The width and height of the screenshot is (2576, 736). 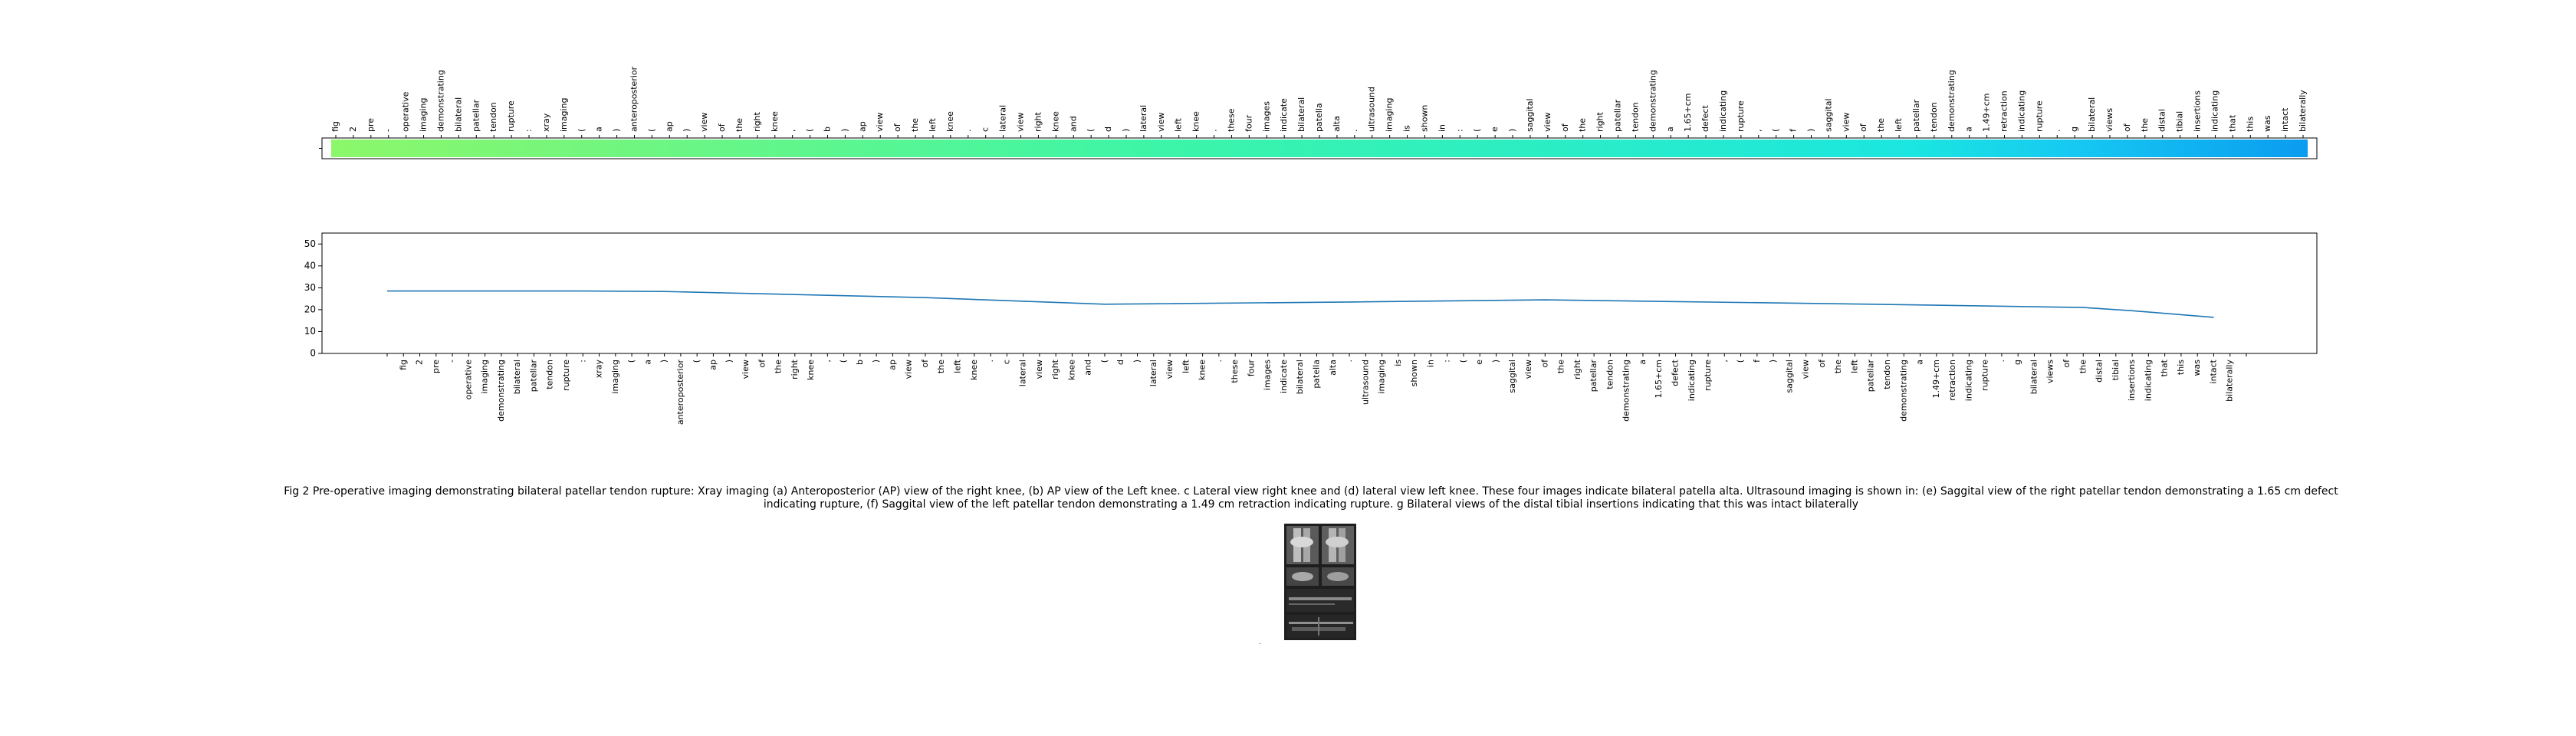 I want to click on heatmap-token-label: that, so click(x=2232, y=123).